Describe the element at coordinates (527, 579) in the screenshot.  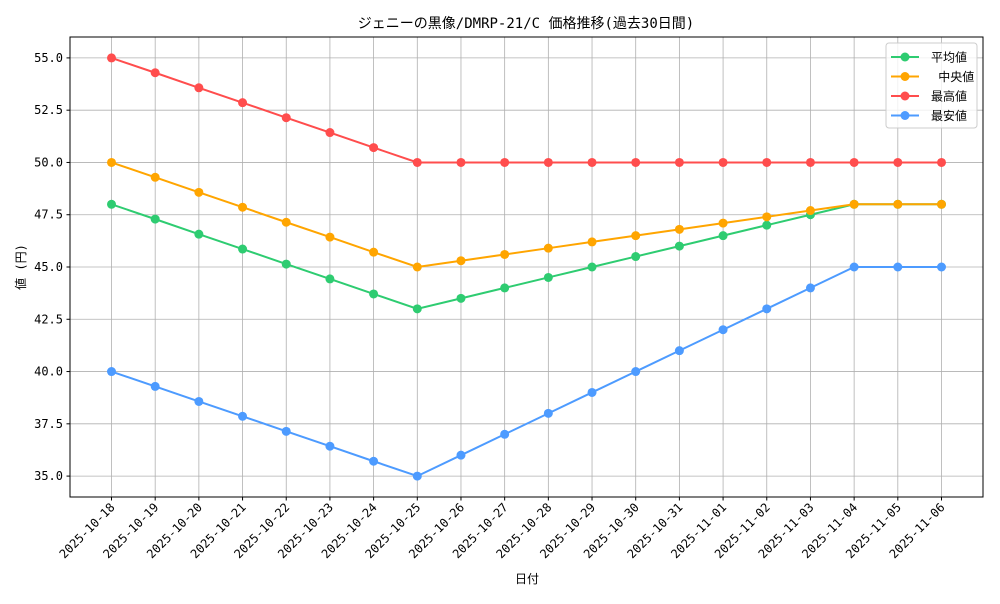
I see `x-axis-label: 日付` at that location.